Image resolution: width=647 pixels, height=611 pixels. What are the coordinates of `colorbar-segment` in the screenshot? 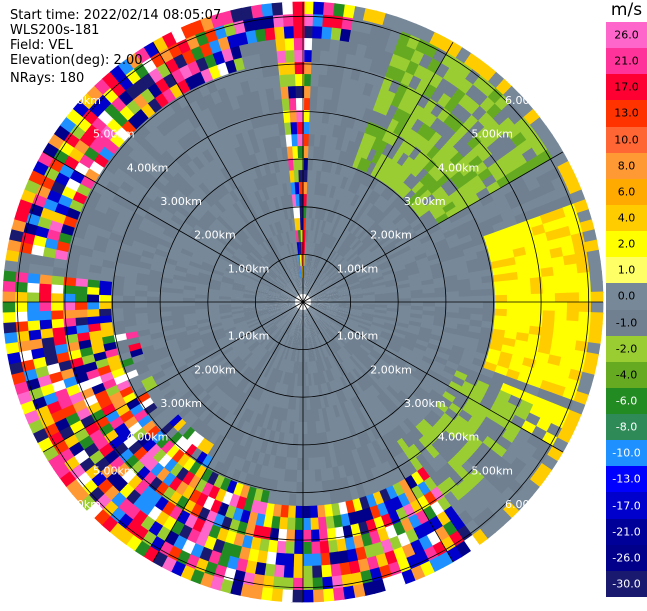 It's located at (626, 270).